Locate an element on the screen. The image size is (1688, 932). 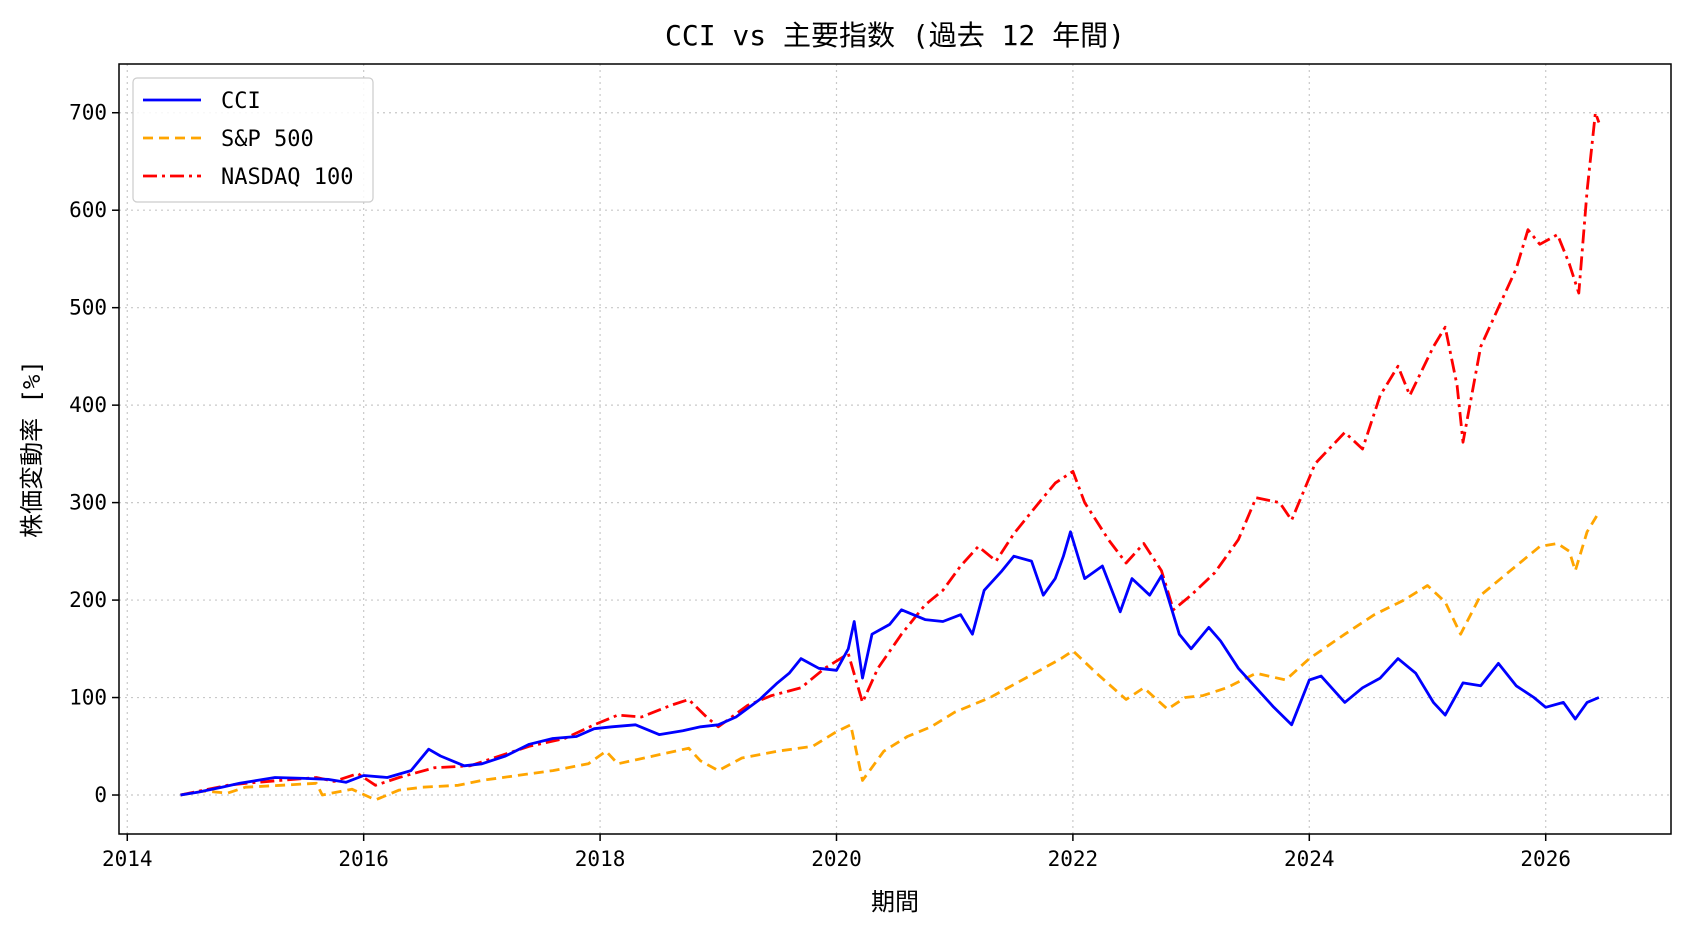
x-tick-label: 2016 is located at coordinates (363, 859).